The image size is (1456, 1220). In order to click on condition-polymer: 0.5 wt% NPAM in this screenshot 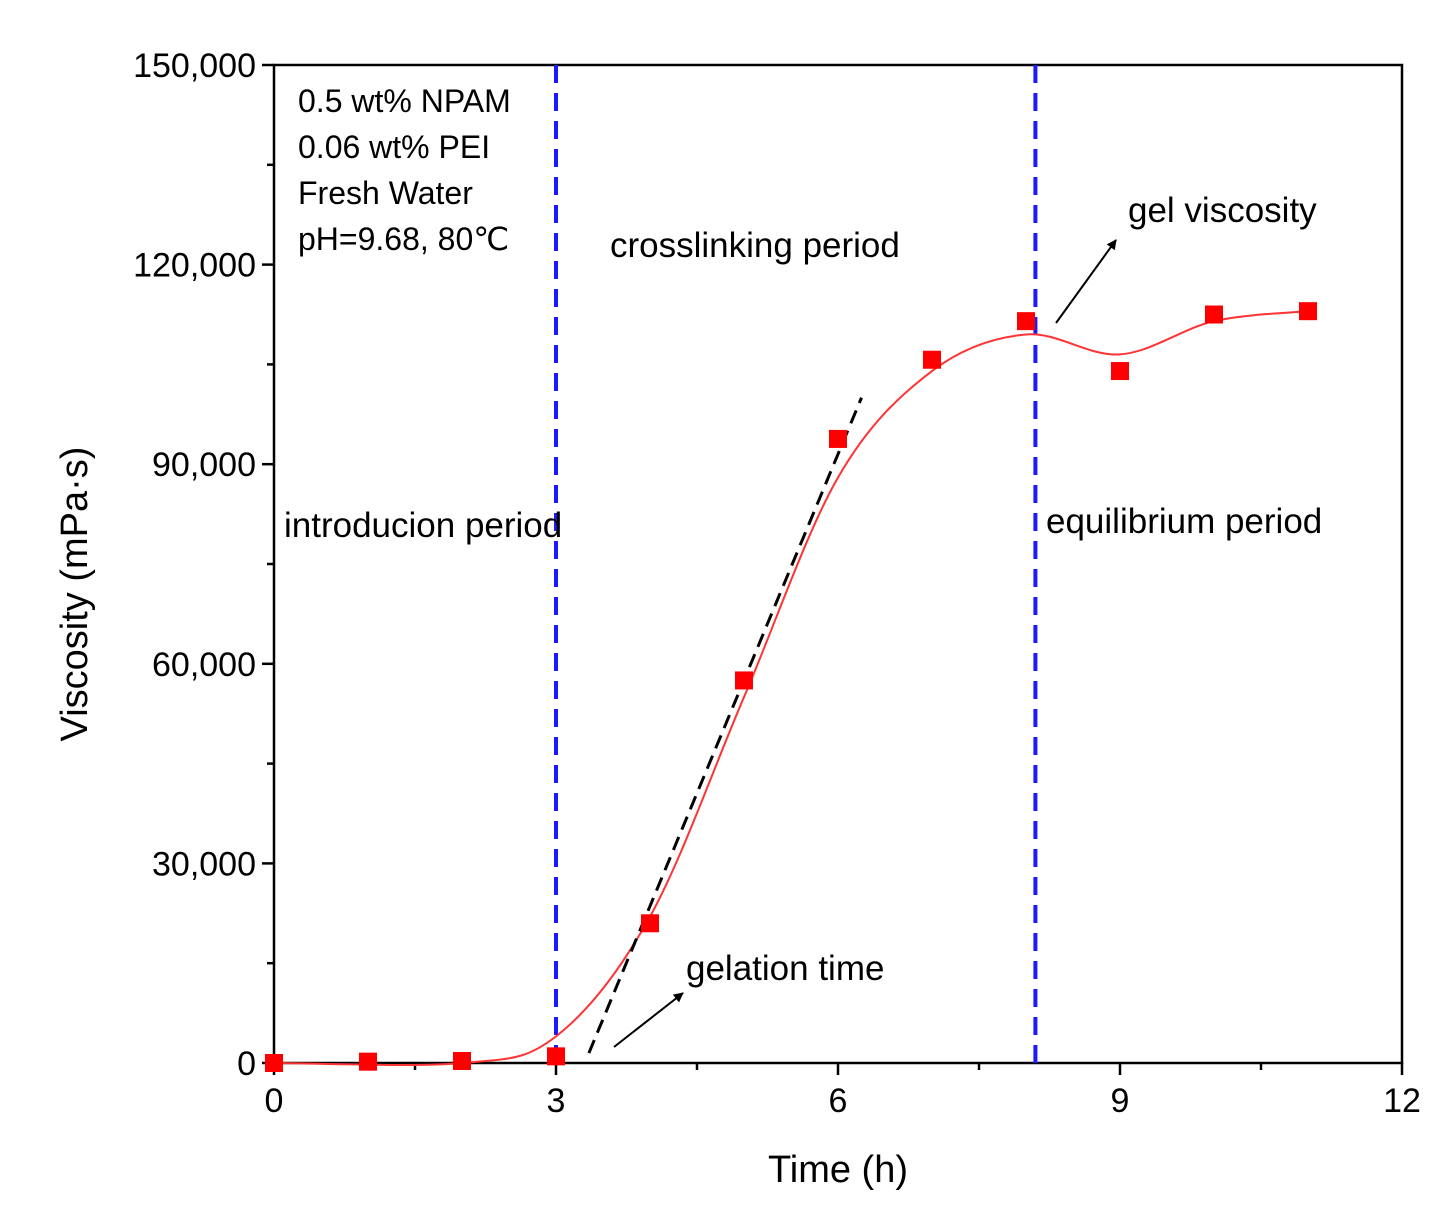, I will do `click(404, 101)`.